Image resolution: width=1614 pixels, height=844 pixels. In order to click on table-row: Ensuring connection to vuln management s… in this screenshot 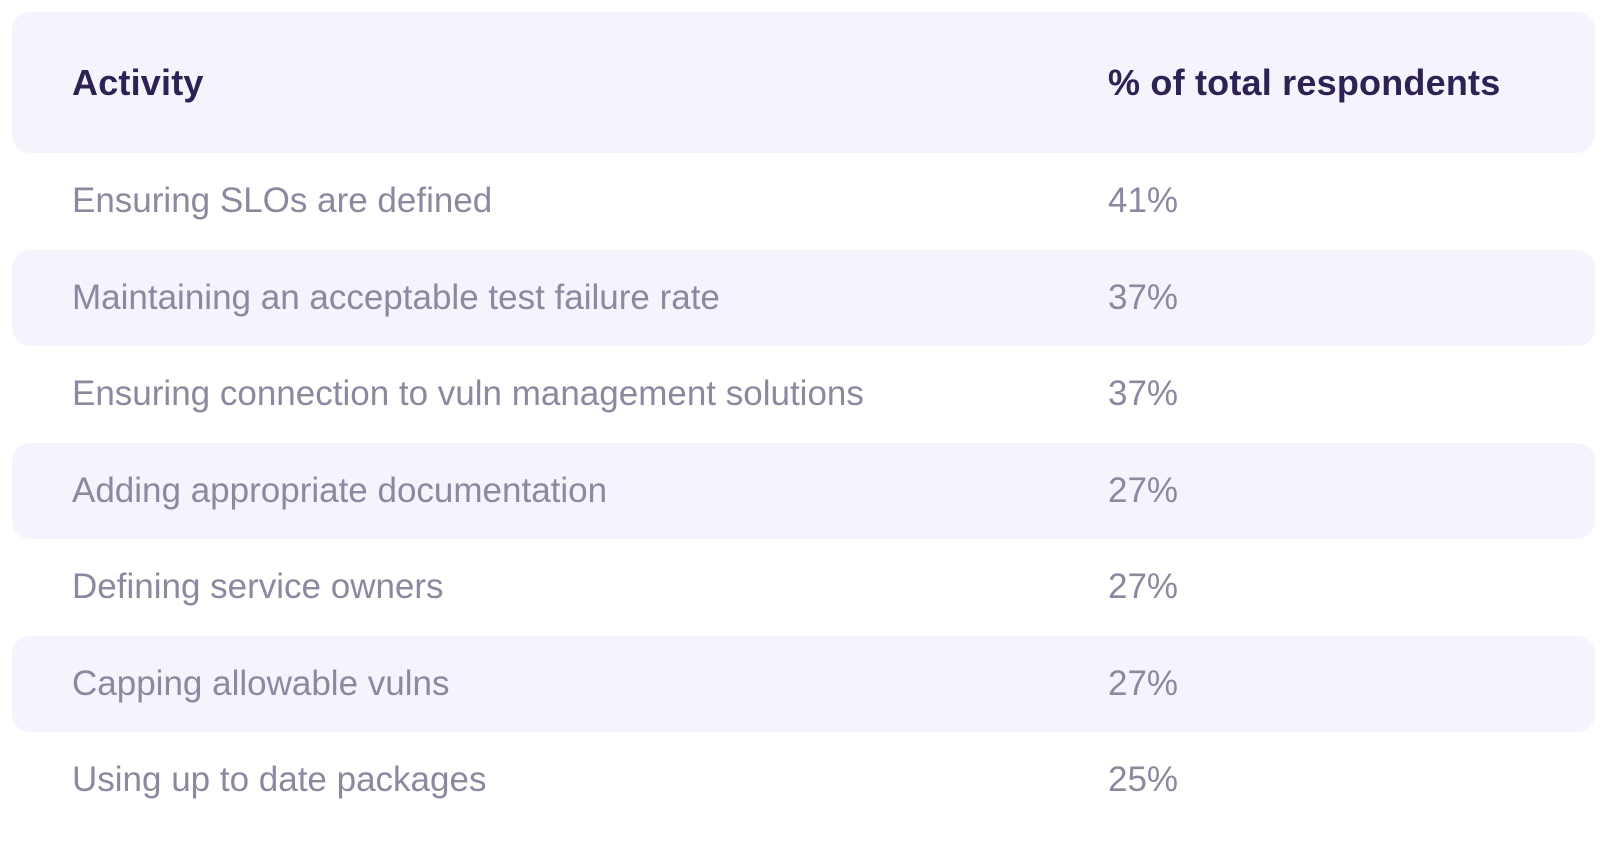, I will do `click(803, 394)`.